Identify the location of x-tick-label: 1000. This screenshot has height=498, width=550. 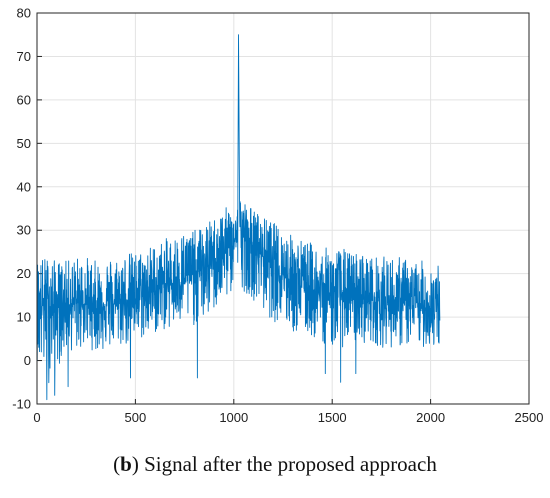
(233, 417).